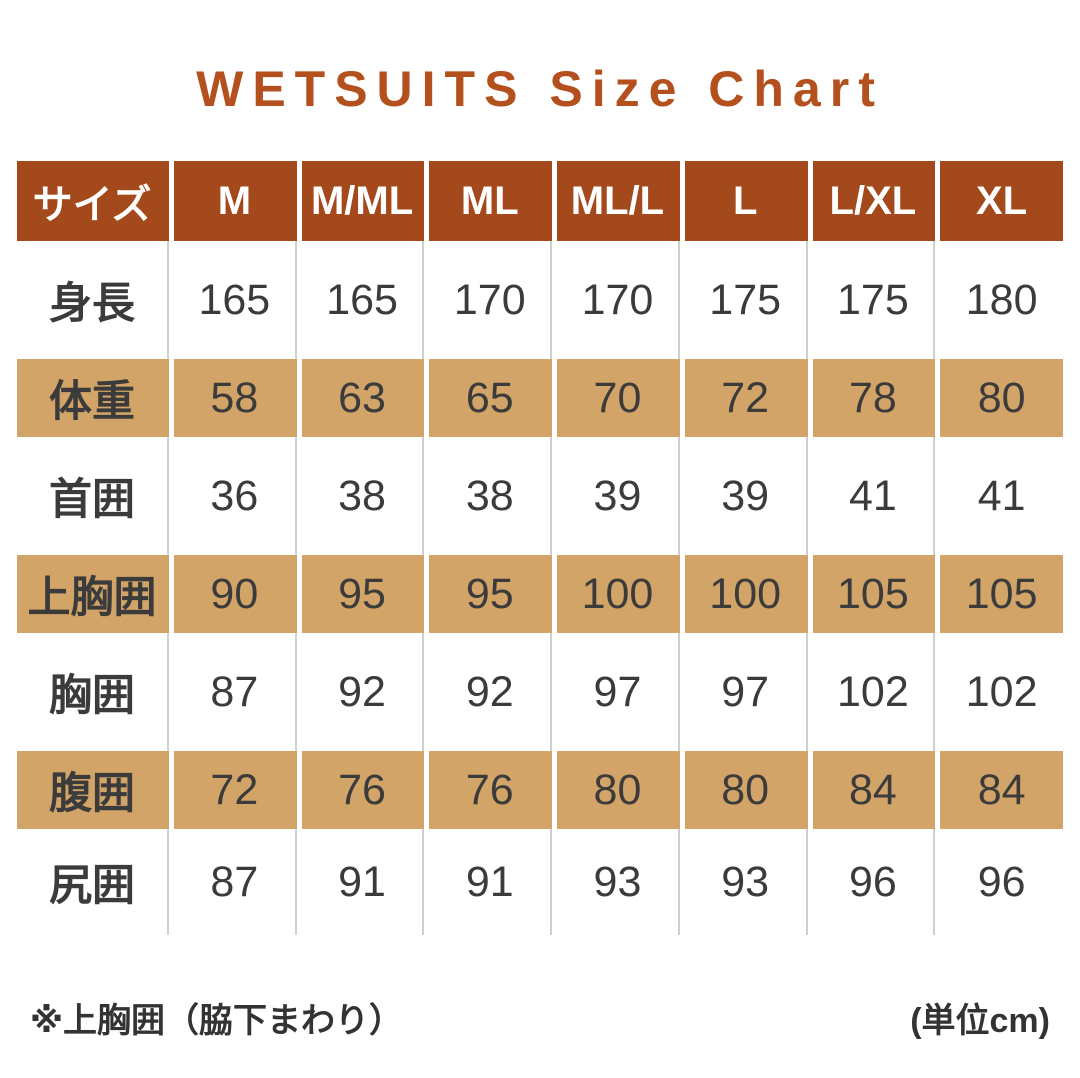  What do you see at coordinates (217, 1021) in the screenshot?
I see `footnote-upper-chest: ※上胸囲（脇下まわり）` at bounding box center [217, 1021].